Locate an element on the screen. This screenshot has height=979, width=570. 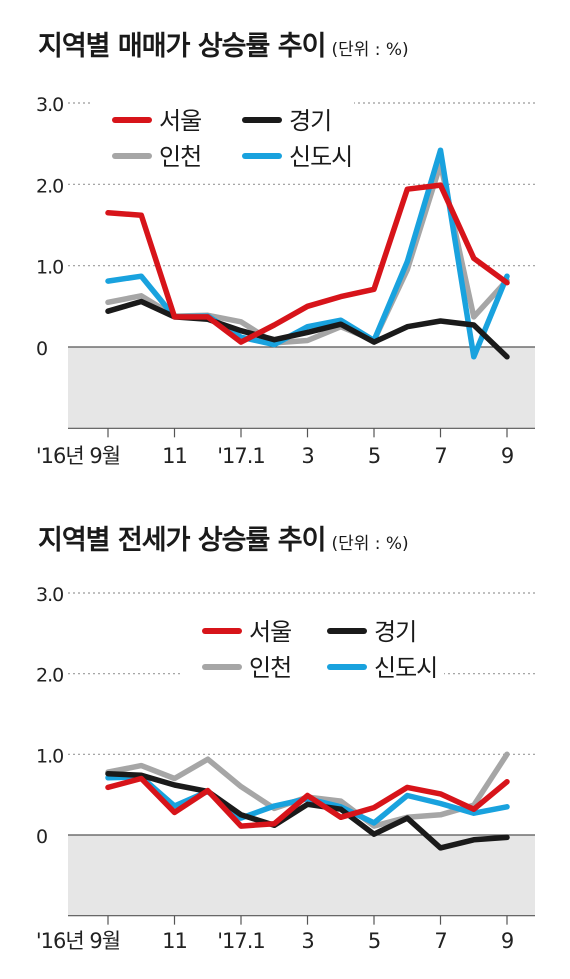
chart-title-text: 지역별 전세가 상승률 추이 is located at coordinates (182, 540).